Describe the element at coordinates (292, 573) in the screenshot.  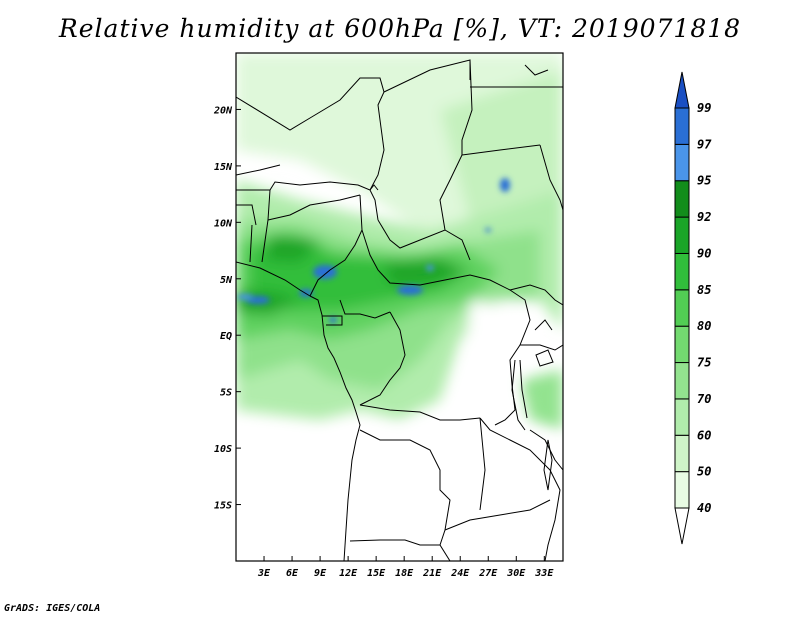
I see `lon-tick-label: 6E` at that location.